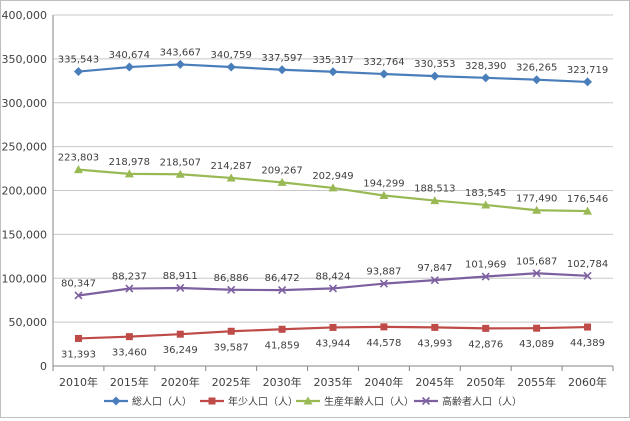 This screenshot has height=421, width=630. Describe the element at coordinates (536, 198) in the screenshot. I see `data-label: 177,490` at that location.